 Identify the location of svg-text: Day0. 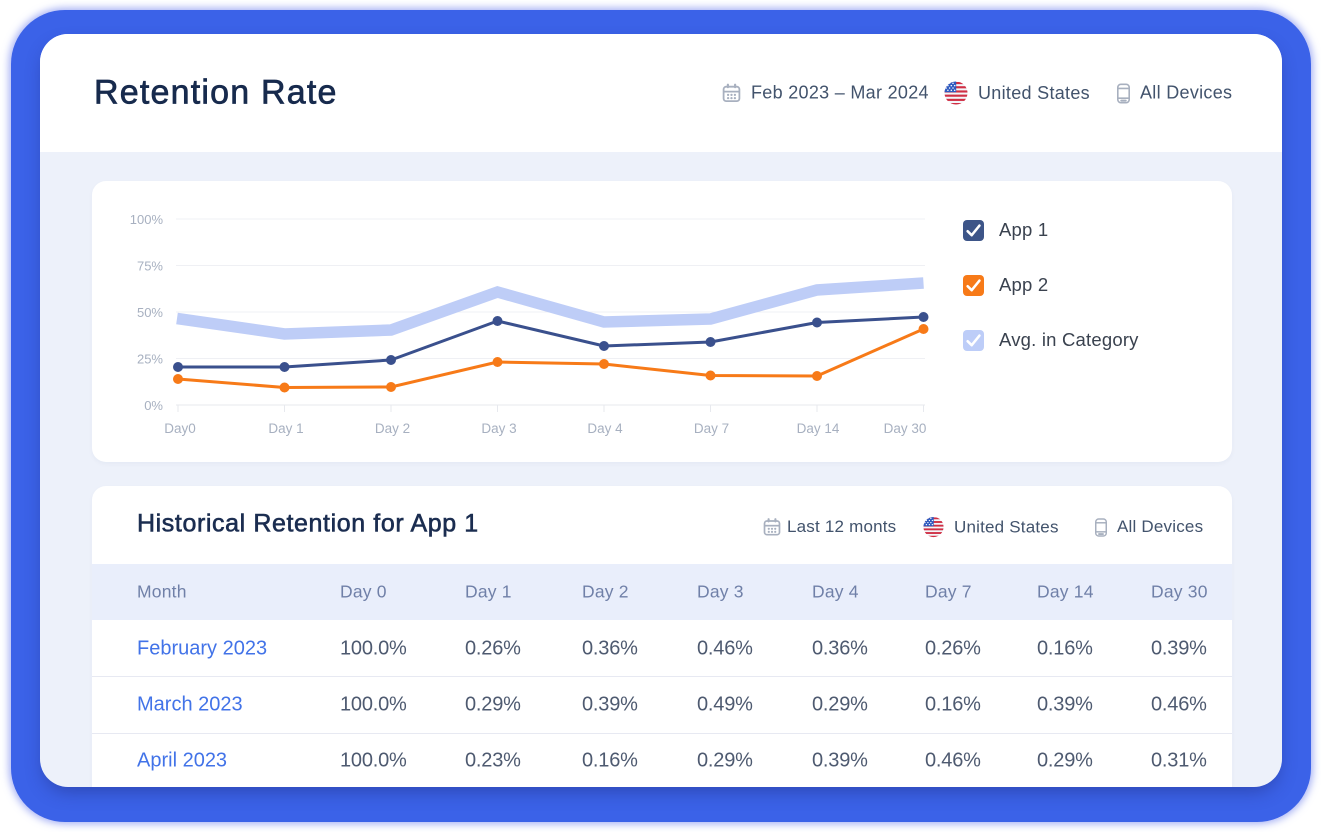
(180, 428).